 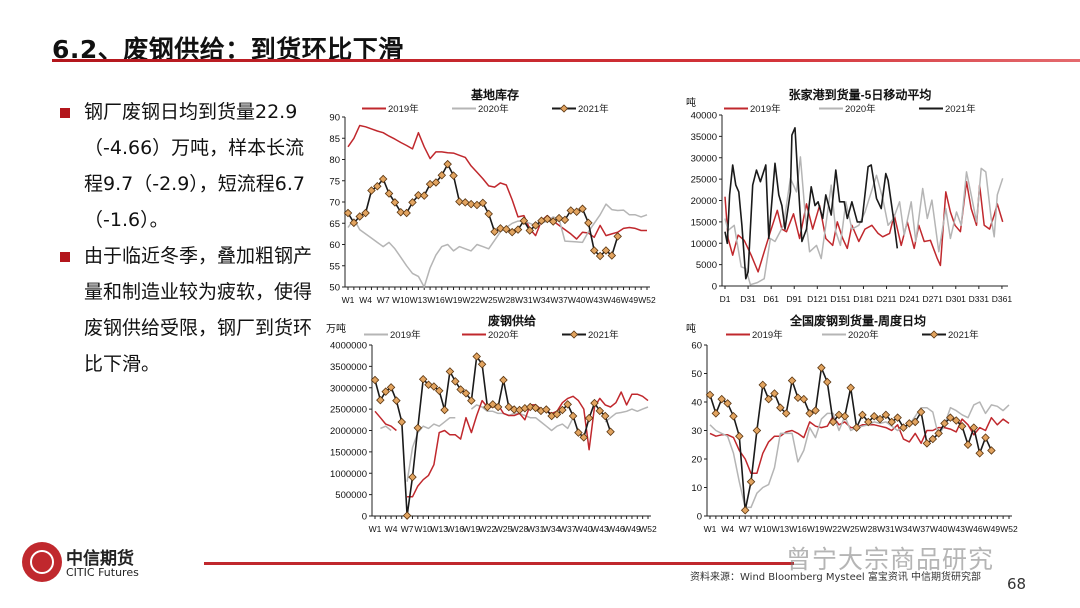 What do you see at coordinates (334, 181) in the screenshot?
I see `y-tick-label: 75` at bounding box center [334, 181].